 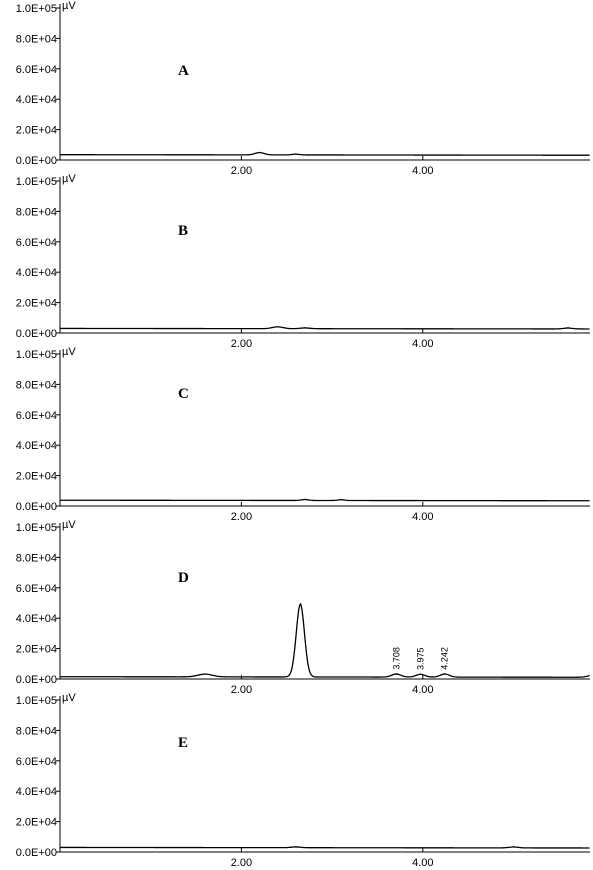 What do you see at coordinates (183, 394) in the screenshot?
I see `panel-letter: C` at bounding box center [183, 394].